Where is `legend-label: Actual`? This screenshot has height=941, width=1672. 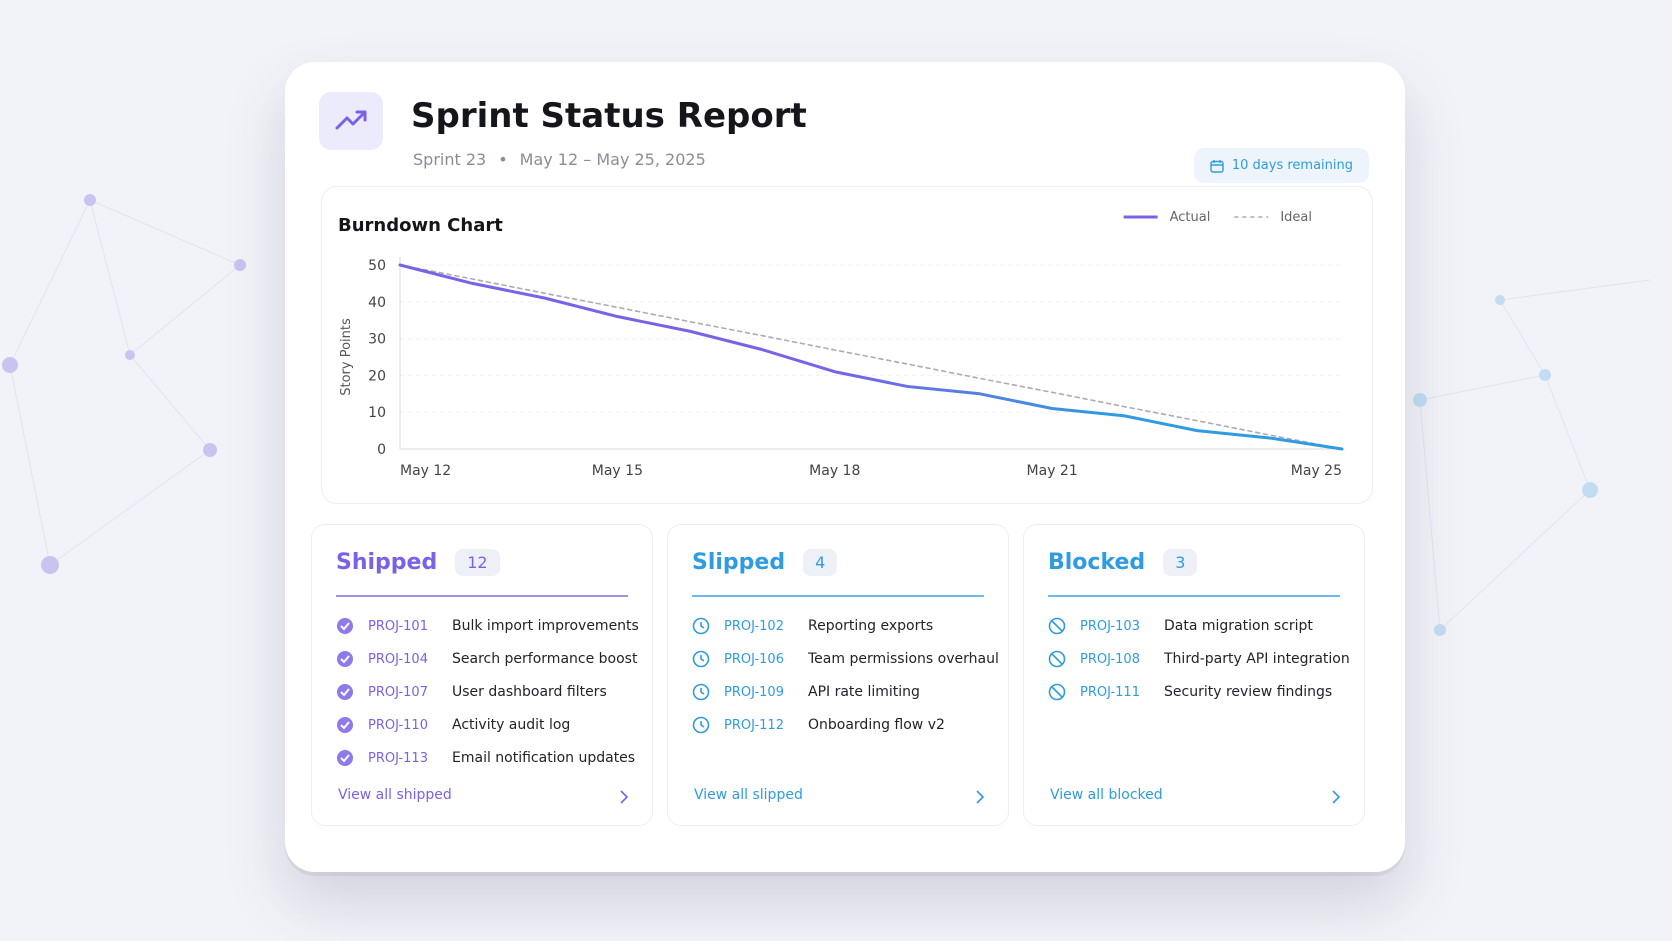 legend-label: Actual is located at coordinates (1190, 217).